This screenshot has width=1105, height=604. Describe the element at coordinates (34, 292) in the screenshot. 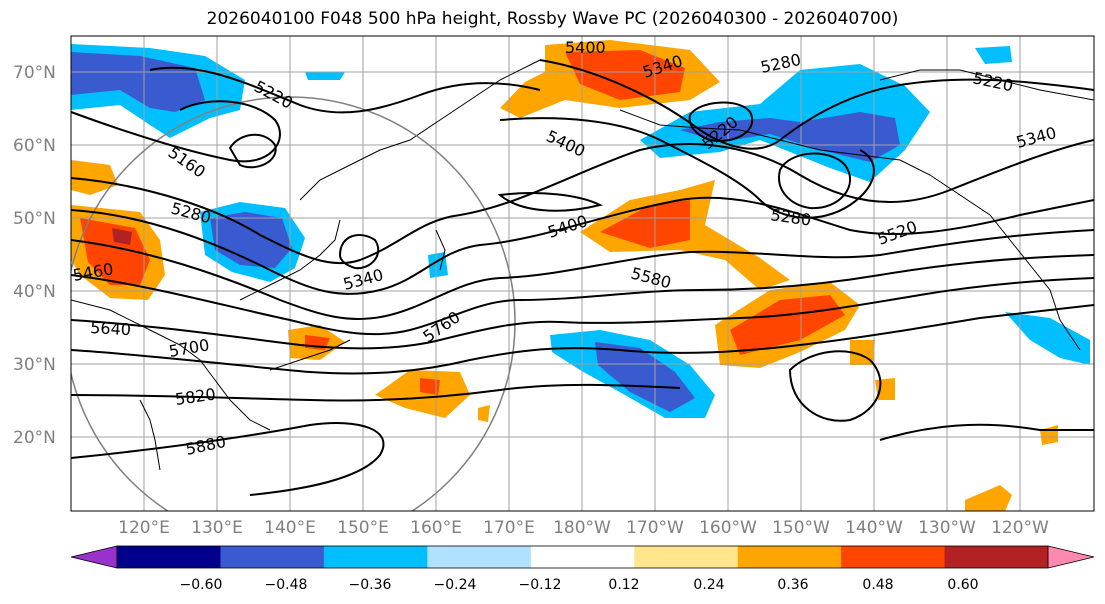

I see `lat-label: 40°N` at that location.